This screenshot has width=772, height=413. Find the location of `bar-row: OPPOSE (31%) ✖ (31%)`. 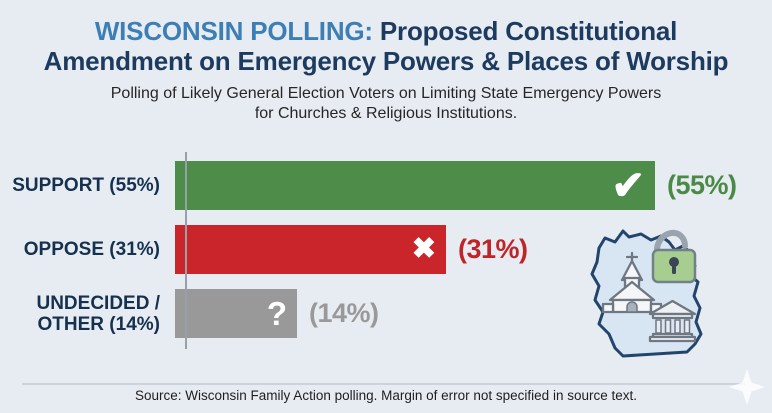

bar-row: OPPOSE (31%) ✖ (31%) is located at coordinates (386, 249).